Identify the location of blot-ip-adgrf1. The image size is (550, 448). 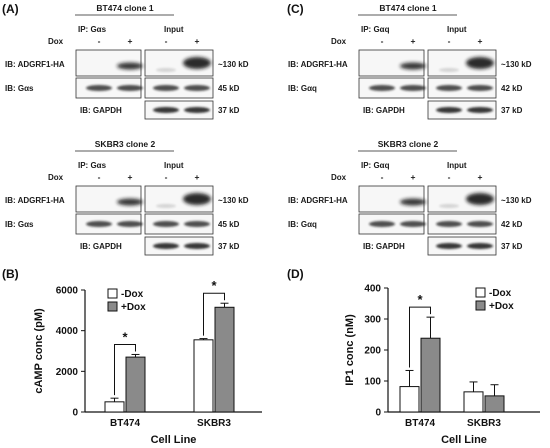
(108, 199).